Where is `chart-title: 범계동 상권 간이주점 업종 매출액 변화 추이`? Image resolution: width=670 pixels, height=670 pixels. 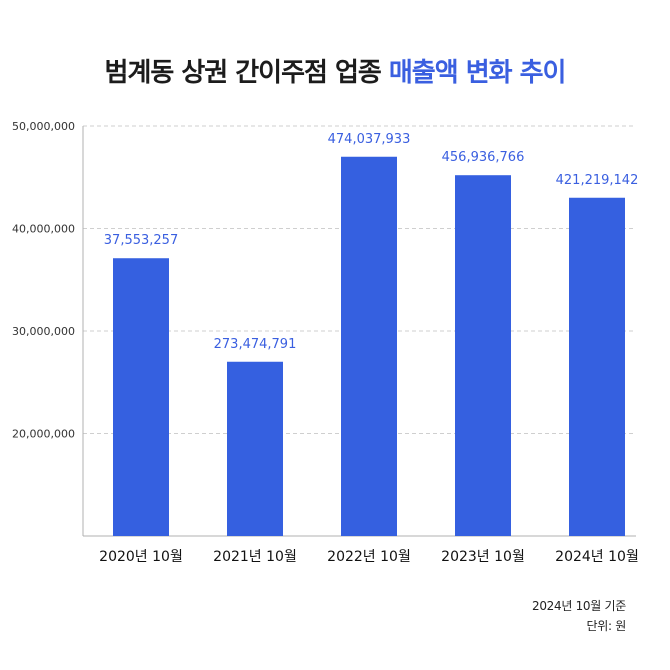
chart-title: 범계동 상권 간이주점 업종 매출액 변화 추이 is located at coordinates (335, 70).